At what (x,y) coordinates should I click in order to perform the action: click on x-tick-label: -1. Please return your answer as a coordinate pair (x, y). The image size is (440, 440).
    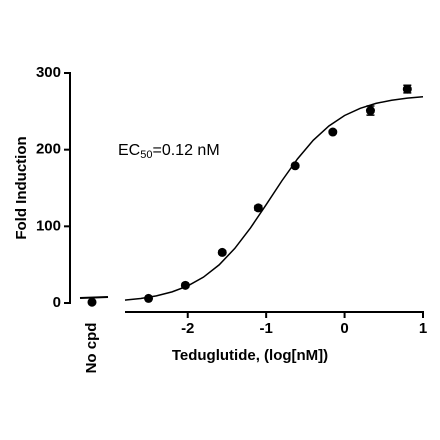
    Looking at the image, I should click on (265, 328).